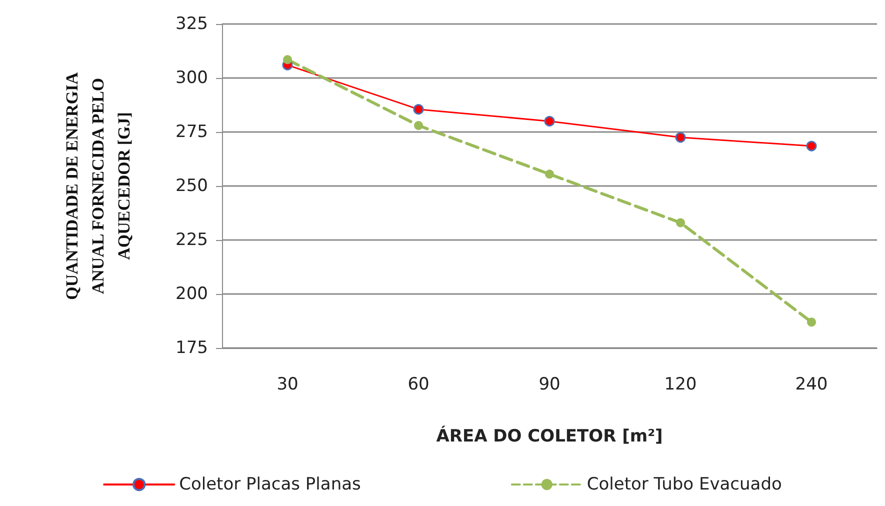 The image size is (885, 506). Describe the element at coordinates (680, 384) in the screenshot. I see `x-tick-label: 120` at that location.